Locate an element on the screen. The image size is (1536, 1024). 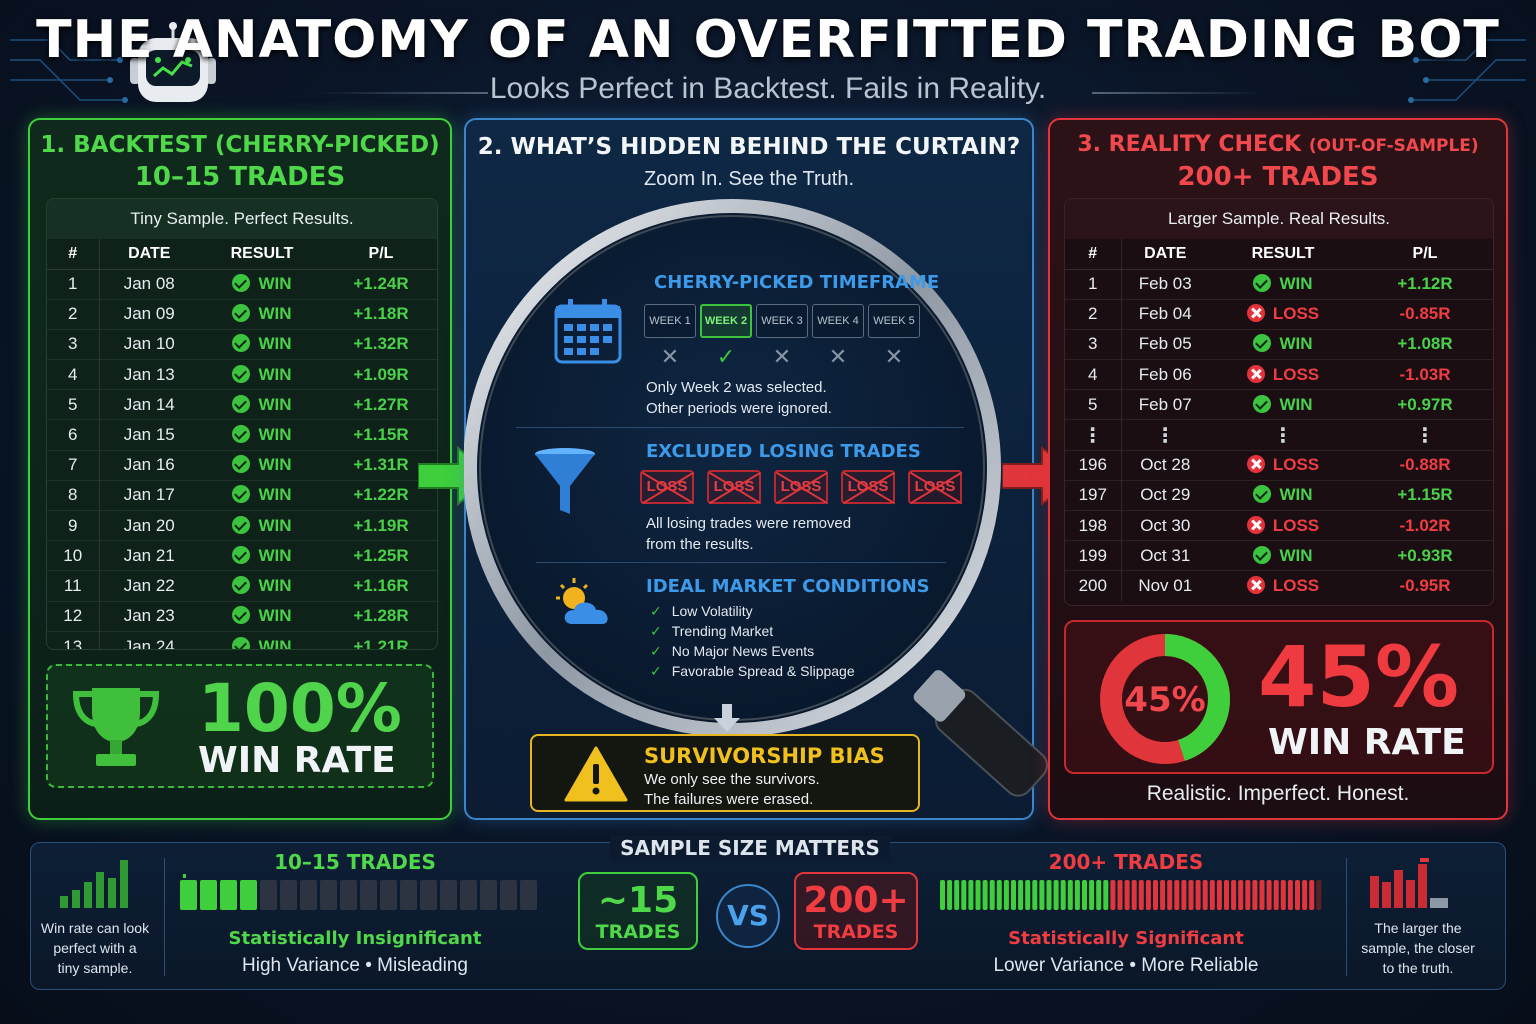
row-date: Oct 29 is located at coordinates (1165, 495).